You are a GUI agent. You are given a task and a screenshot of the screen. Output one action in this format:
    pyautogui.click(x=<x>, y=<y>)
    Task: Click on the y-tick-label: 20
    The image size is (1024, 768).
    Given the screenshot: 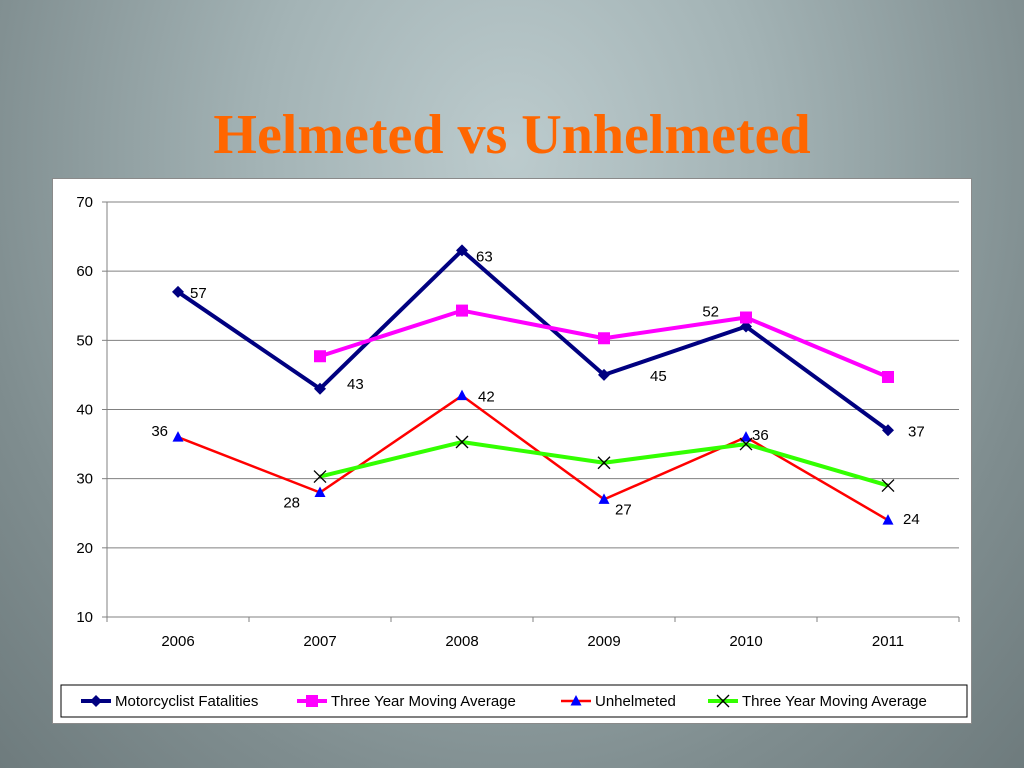 What is the action you would take?
    pyautogui.click(x=84, y=548)
    